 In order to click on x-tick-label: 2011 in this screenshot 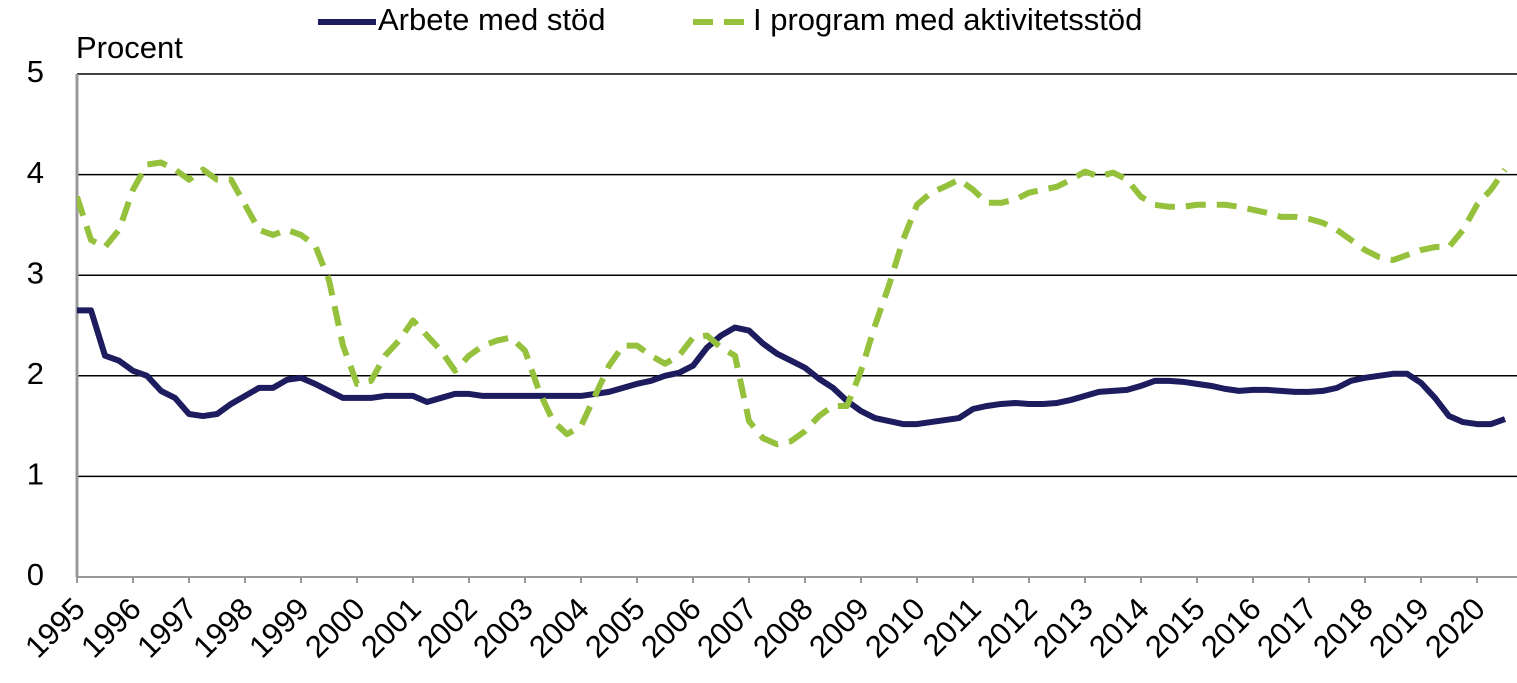, I will do `click(952, 627)`.